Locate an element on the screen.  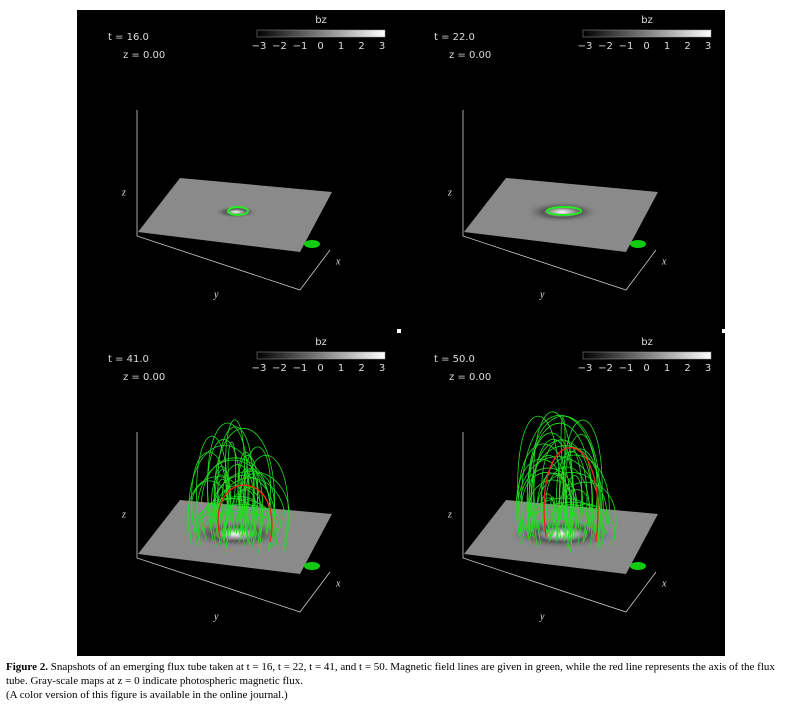
flux-map is located at coordinates (562, 212).